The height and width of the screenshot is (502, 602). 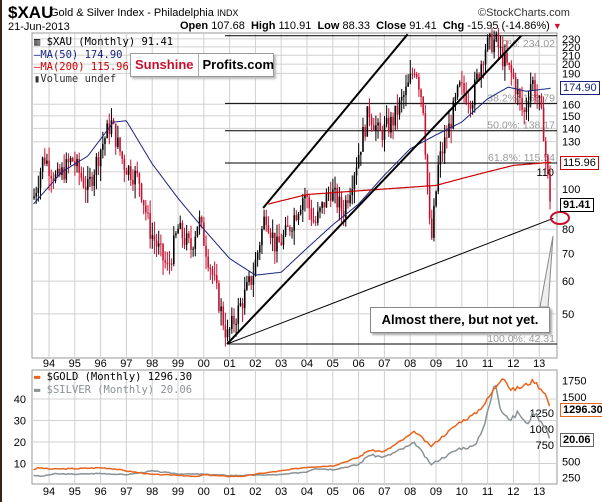 I want to click on x-tick-label: 08, so click(x=410, y=364).